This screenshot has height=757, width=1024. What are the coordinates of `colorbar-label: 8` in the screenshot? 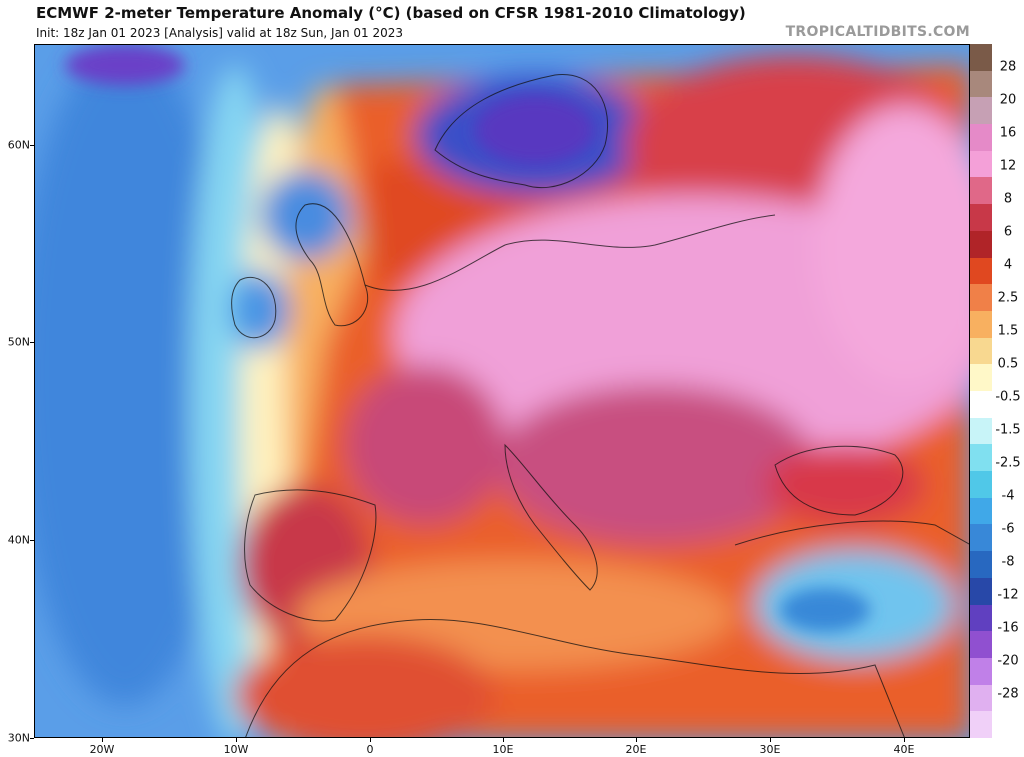 It's located at (1008, 199).